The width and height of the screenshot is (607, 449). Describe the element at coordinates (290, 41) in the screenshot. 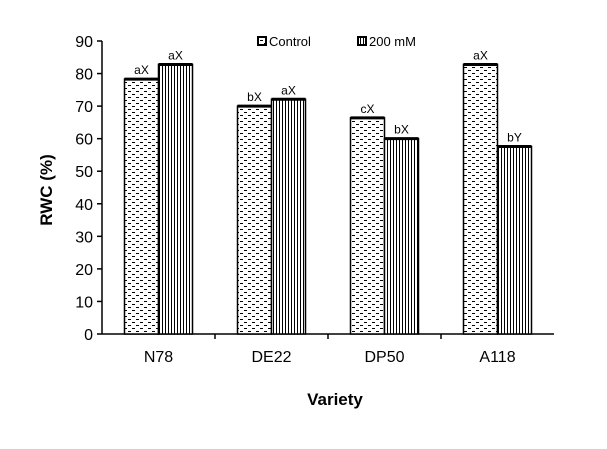

I see `legend-label: Control` at that location.